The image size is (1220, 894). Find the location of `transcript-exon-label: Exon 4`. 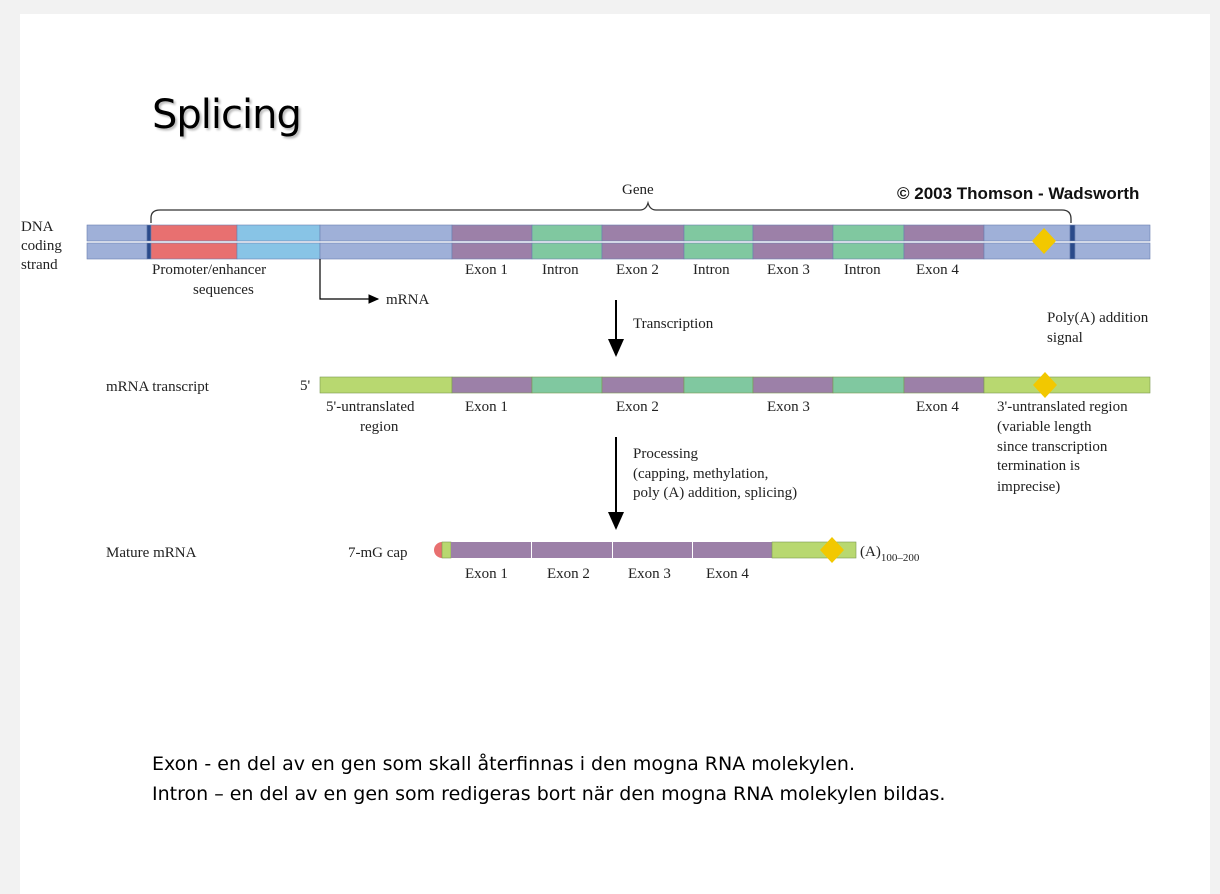

transcript-exon-label: Exon 4 is located at coordinates (937, 407).